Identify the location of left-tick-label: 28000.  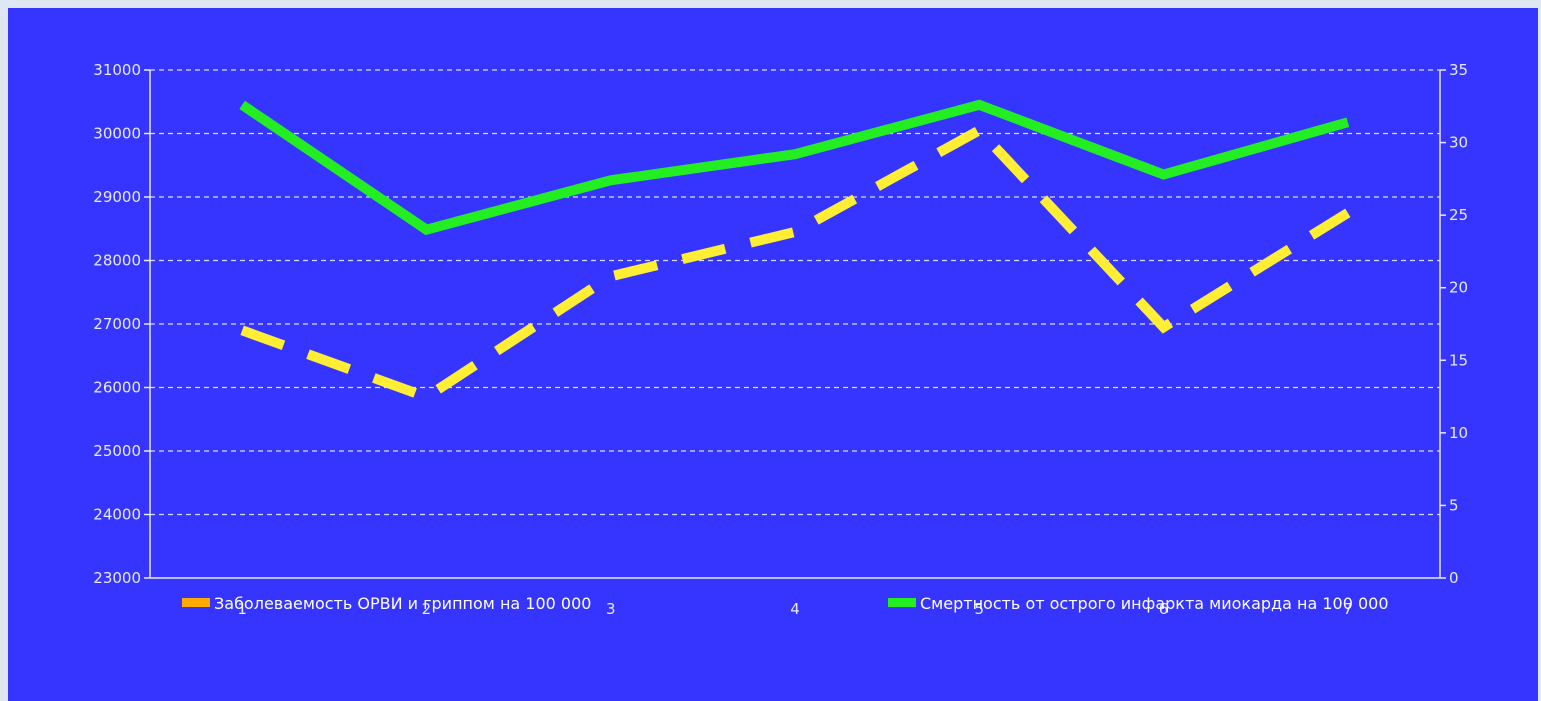
(117, 261).